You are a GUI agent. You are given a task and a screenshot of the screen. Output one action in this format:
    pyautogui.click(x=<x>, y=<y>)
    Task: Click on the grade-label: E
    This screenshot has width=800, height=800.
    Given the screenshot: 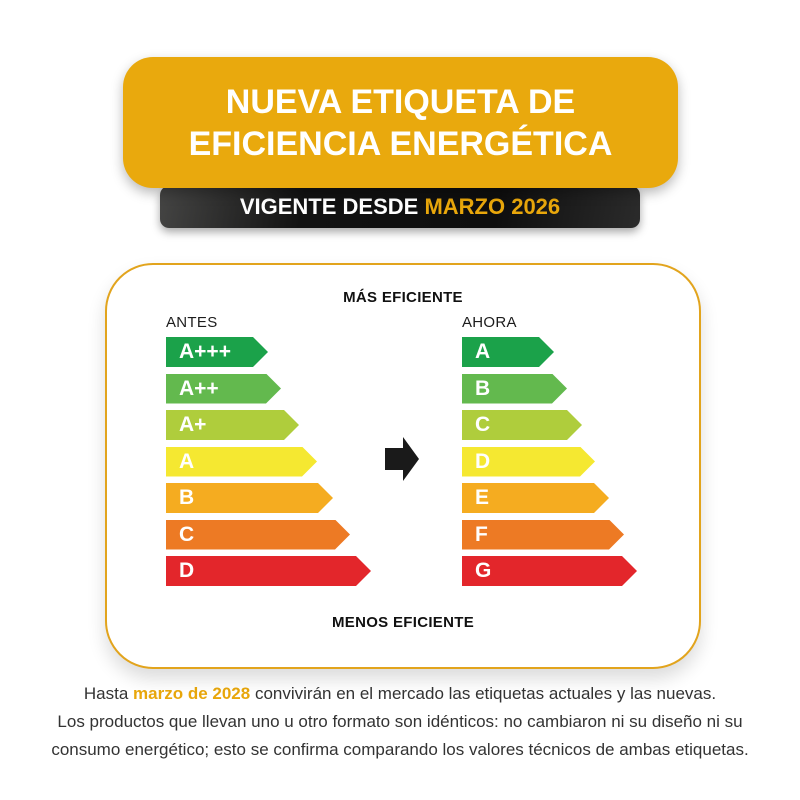 What is the action you would take?
    pyautogui.click(x=482, y=497)
    